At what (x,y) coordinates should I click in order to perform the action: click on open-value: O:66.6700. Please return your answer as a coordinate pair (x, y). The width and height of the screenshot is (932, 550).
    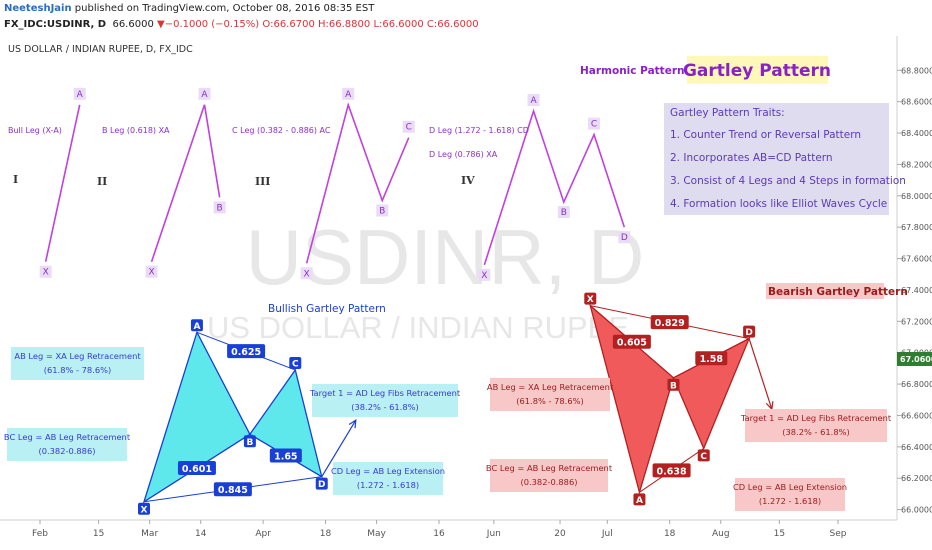
    Looking at the image, I should click on (288, 24).